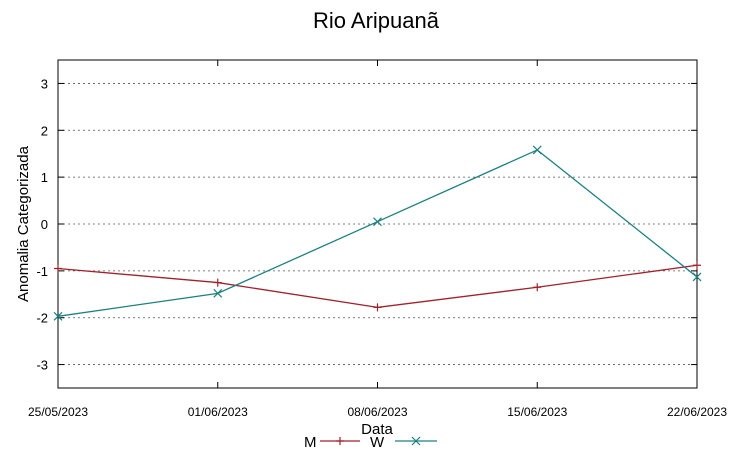 Image resolution: width=752 pixels, height=458 pixels. Describe the element at coordinates (42, 318) in the screenshot. I see `y-tick-label: -2` at that location.